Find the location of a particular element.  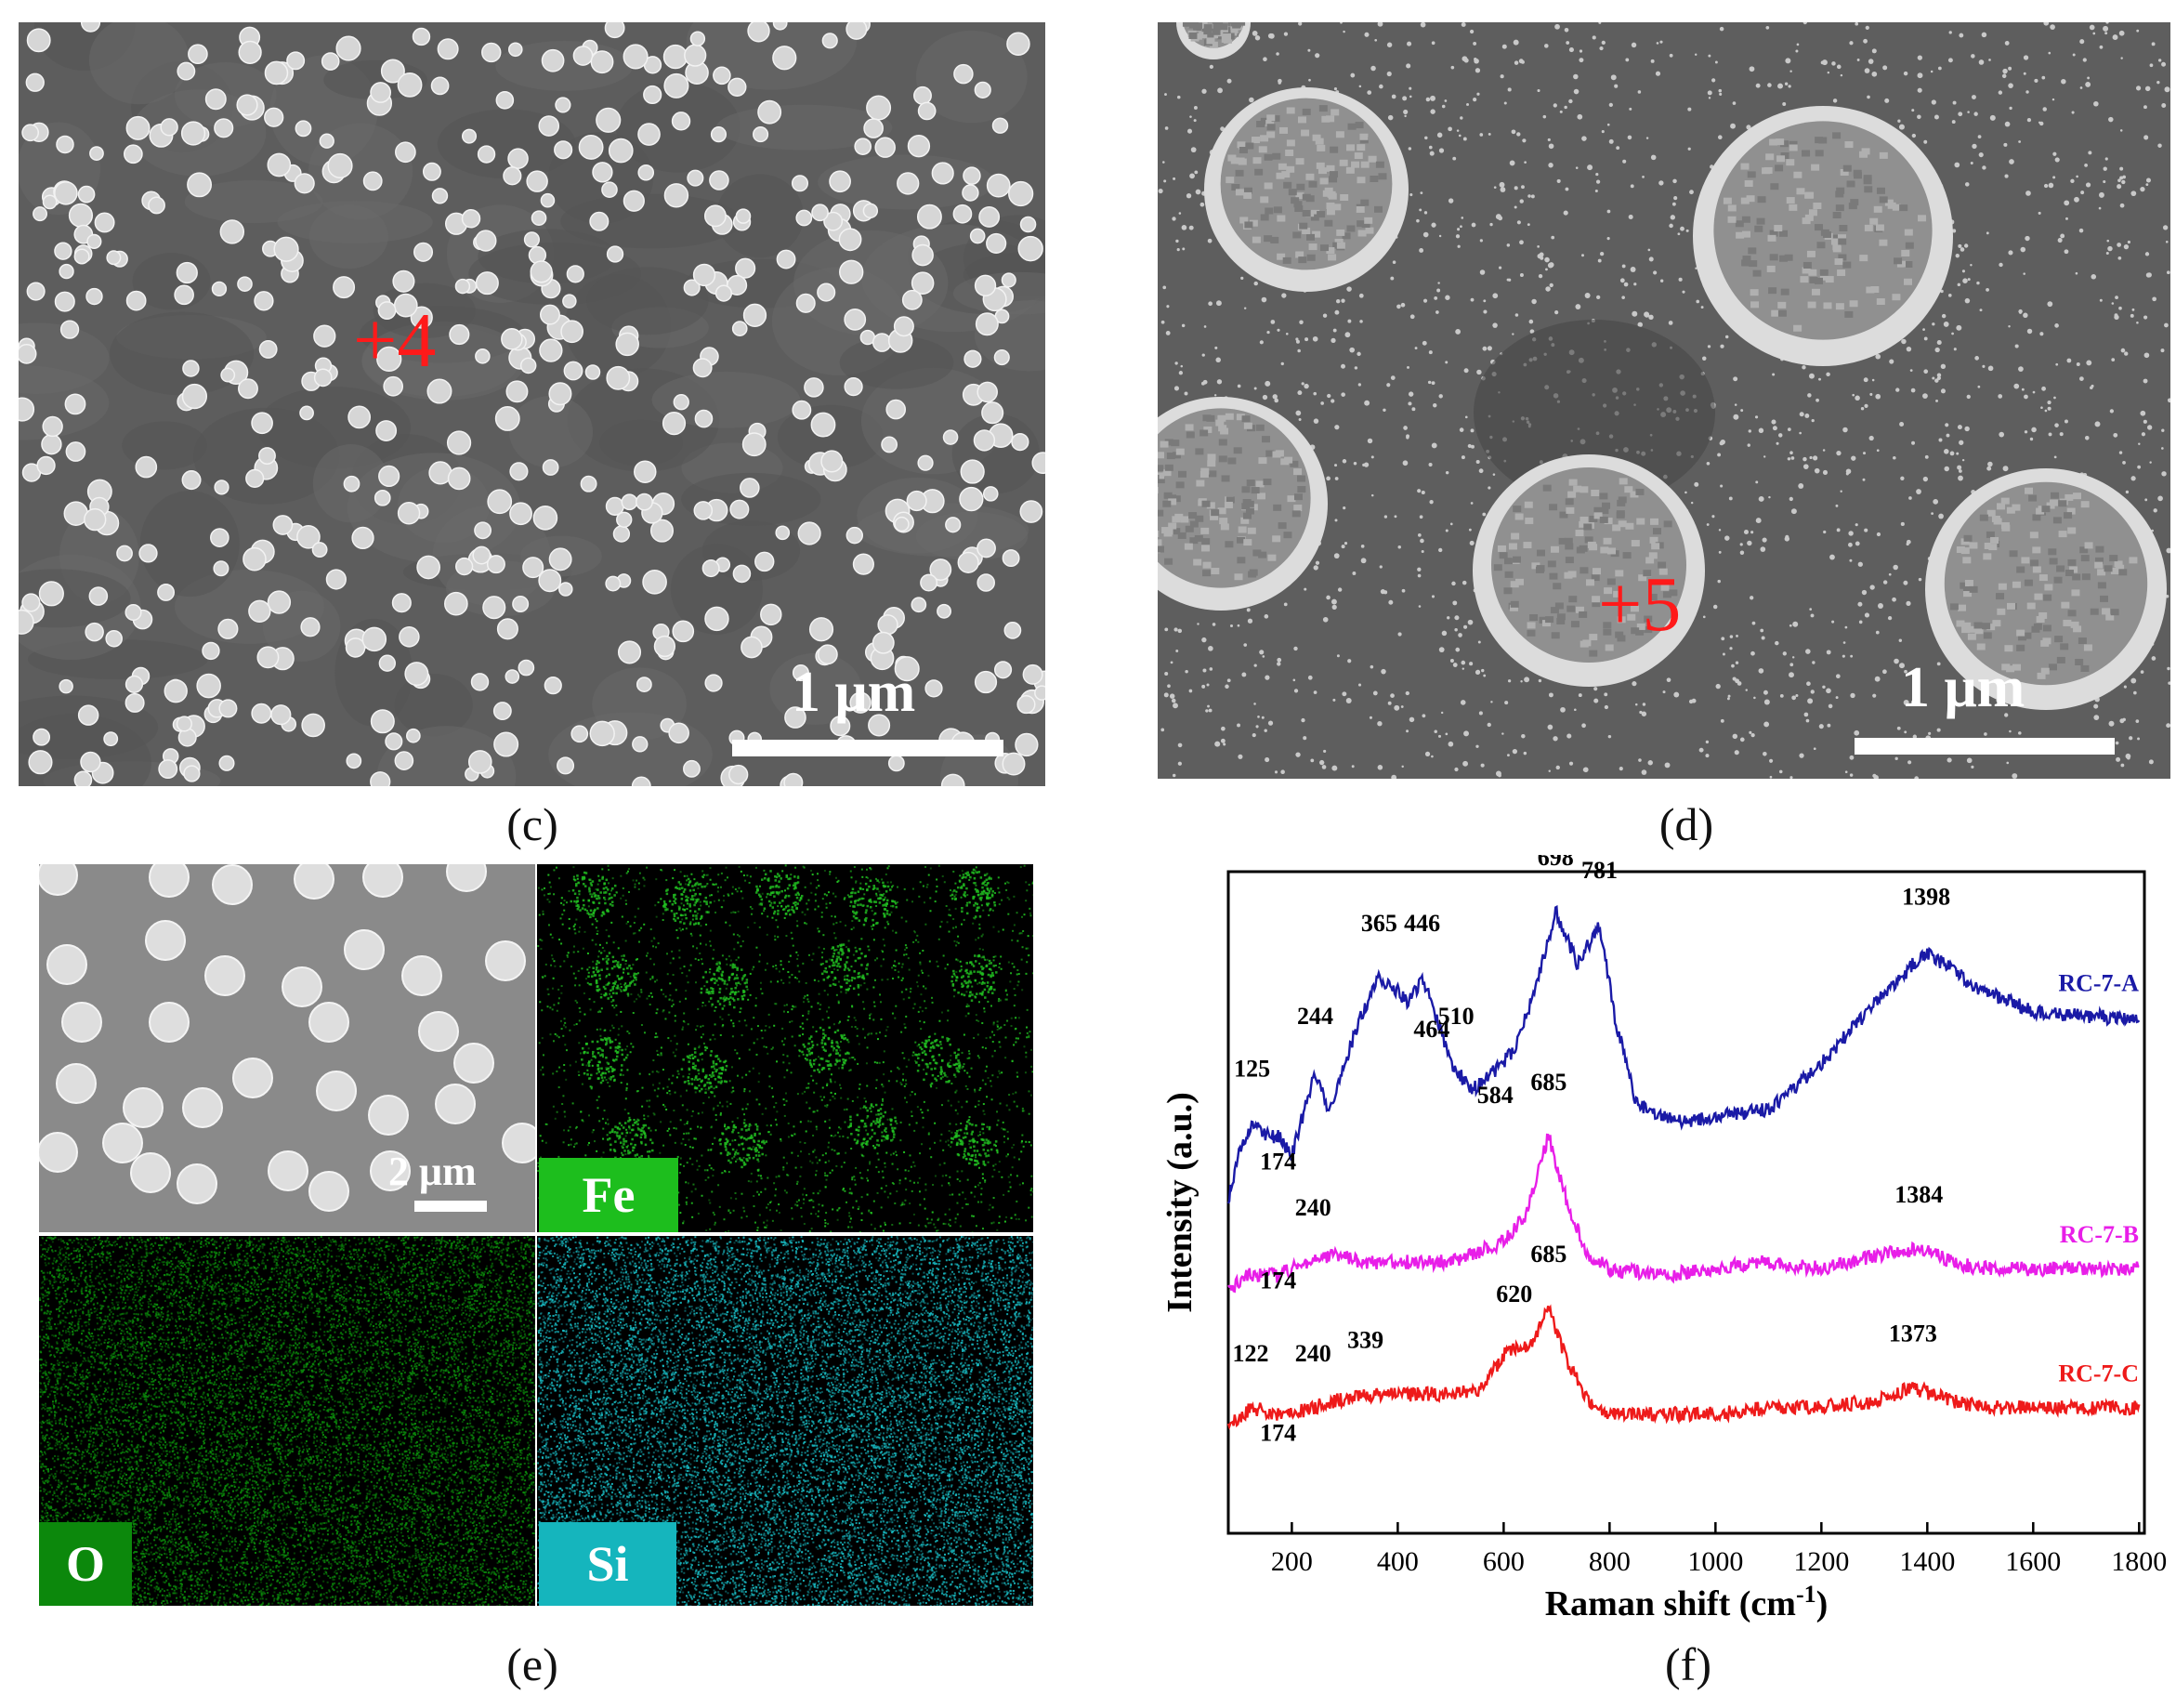

fe-label: Fe is located at coordinates (608, 1195).